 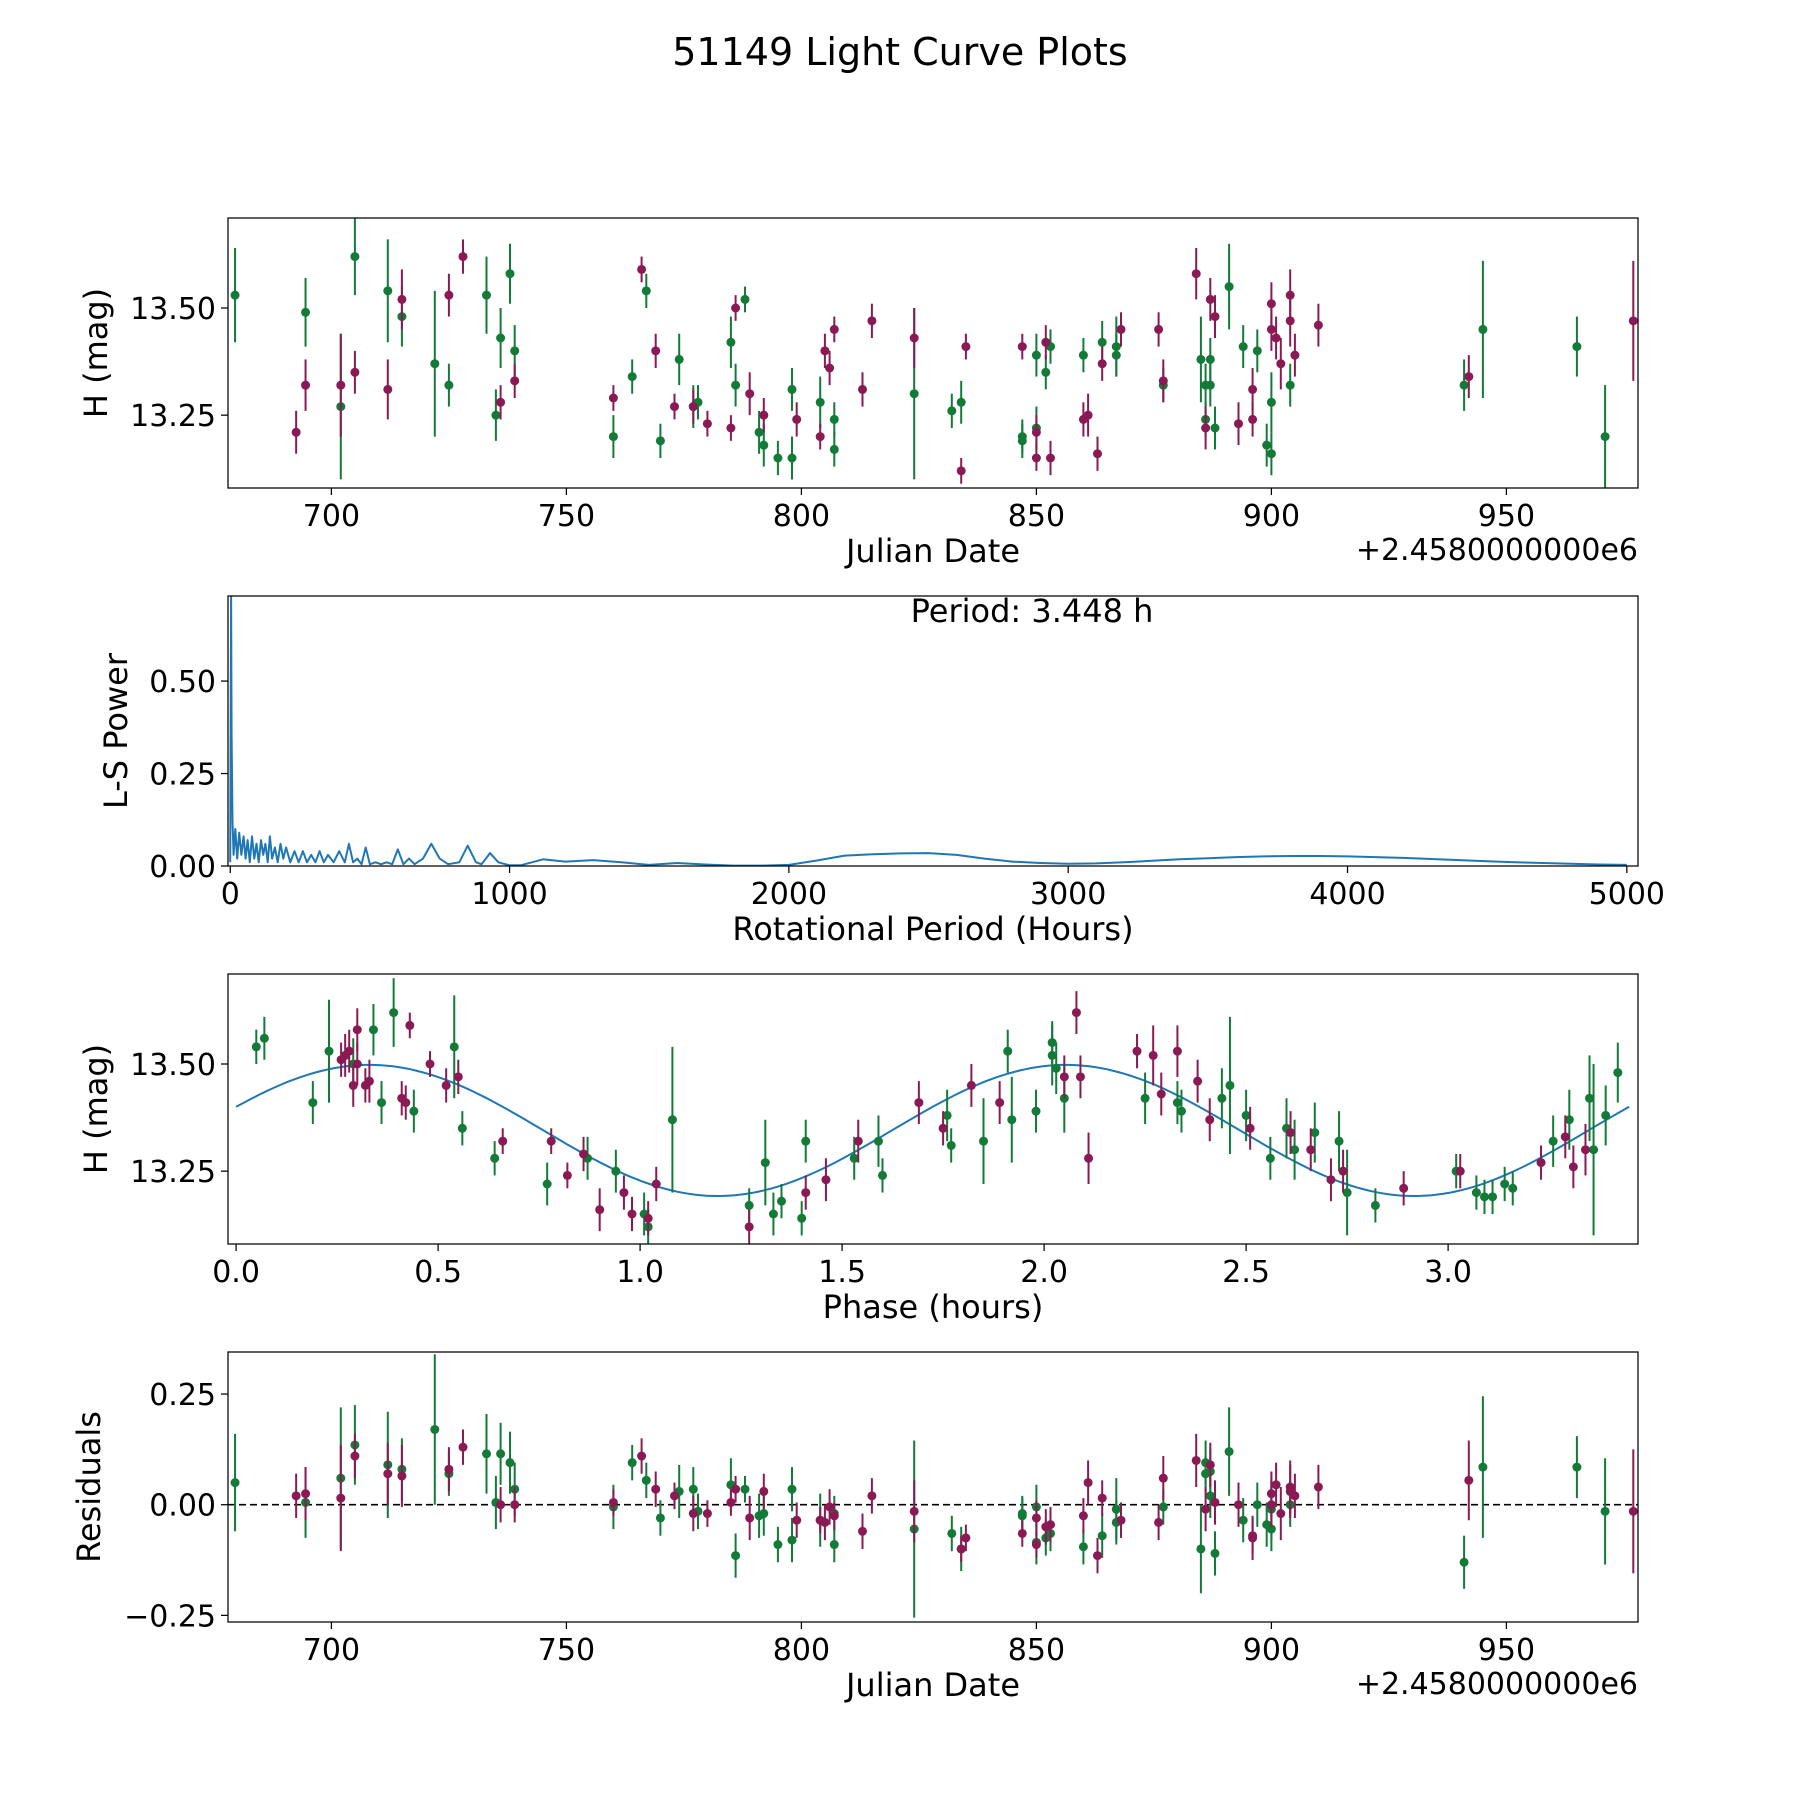 What do you see at coordinates (182, 682) in the screenshot?
I see `periodogram-ytick-label: 0.50` at bounding box center [182, 682].